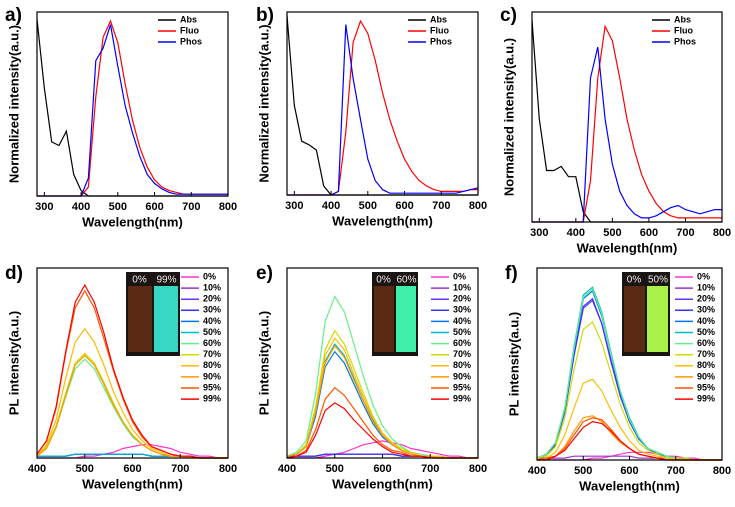  I want to click on panel-label: f), so click(511, 273).